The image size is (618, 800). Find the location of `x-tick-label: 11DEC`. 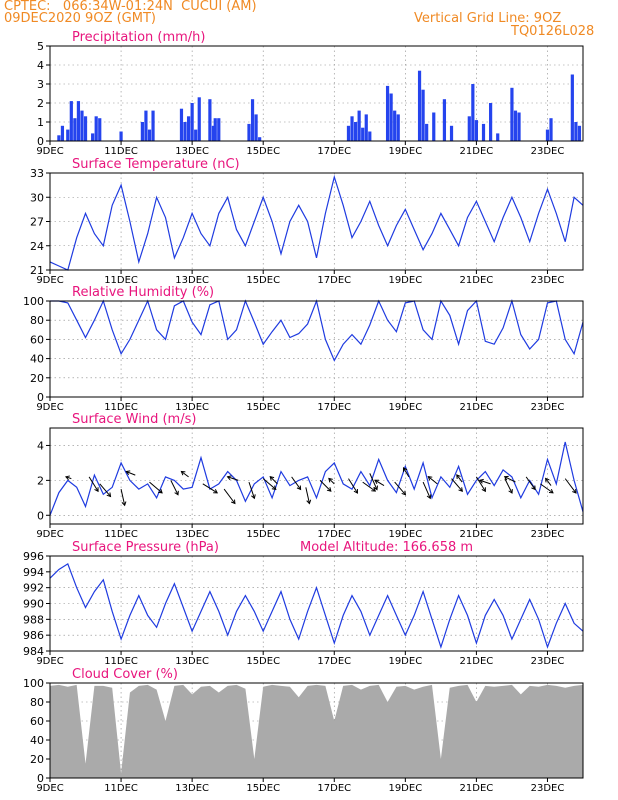

x-tick-label: 11DEC is located at coordinates (121, 151).